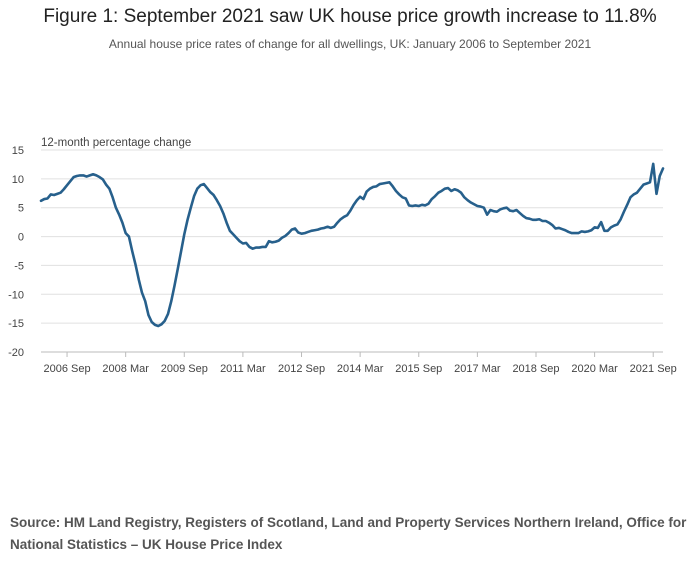 The height and width of the screenshot is (574, 700). Describe the element at coordinates (16, 295) in the screenshot. I see `y-tick-label: -10` at that location.